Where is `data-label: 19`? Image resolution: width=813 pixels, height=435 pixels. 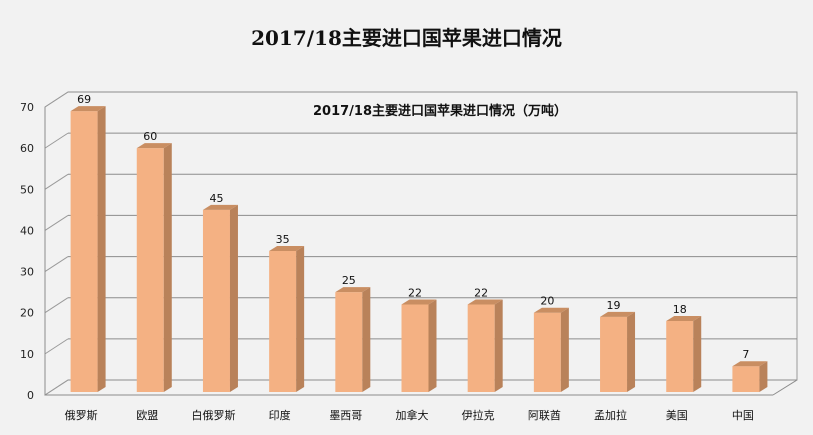 data-label: 19 is located at coordinates (614, 305).